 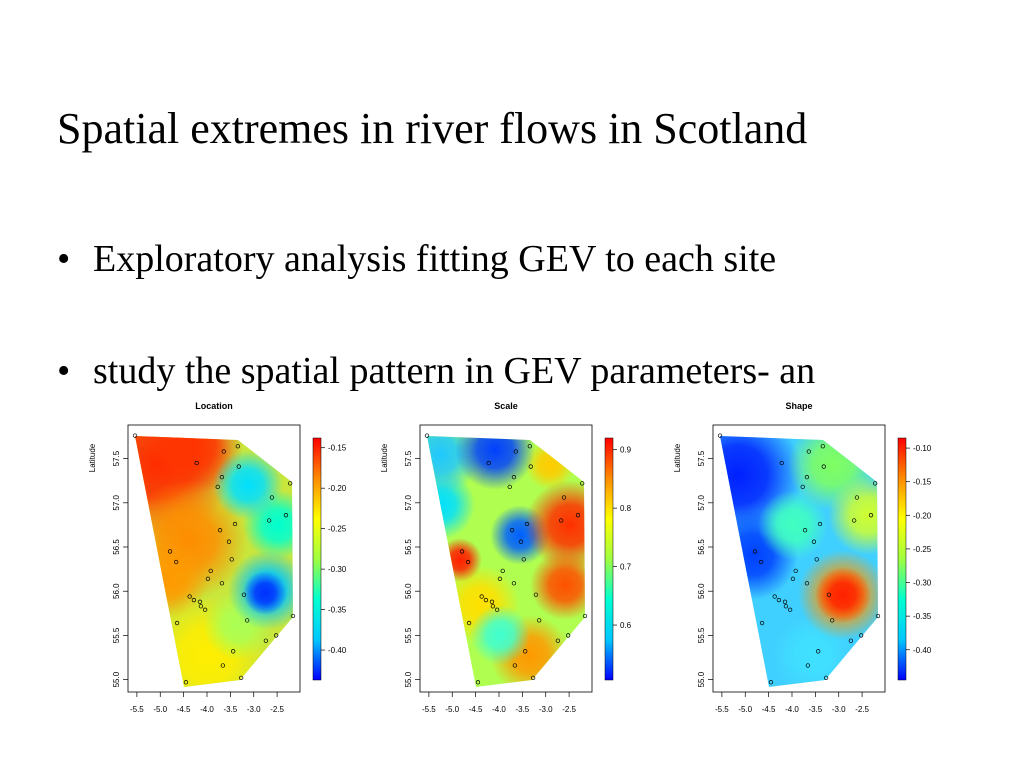 What do you see at coordinates (626, 567) in the screenshot?
I see `colorbar-tick-label: 0.7` at bounding box center [626, 567].